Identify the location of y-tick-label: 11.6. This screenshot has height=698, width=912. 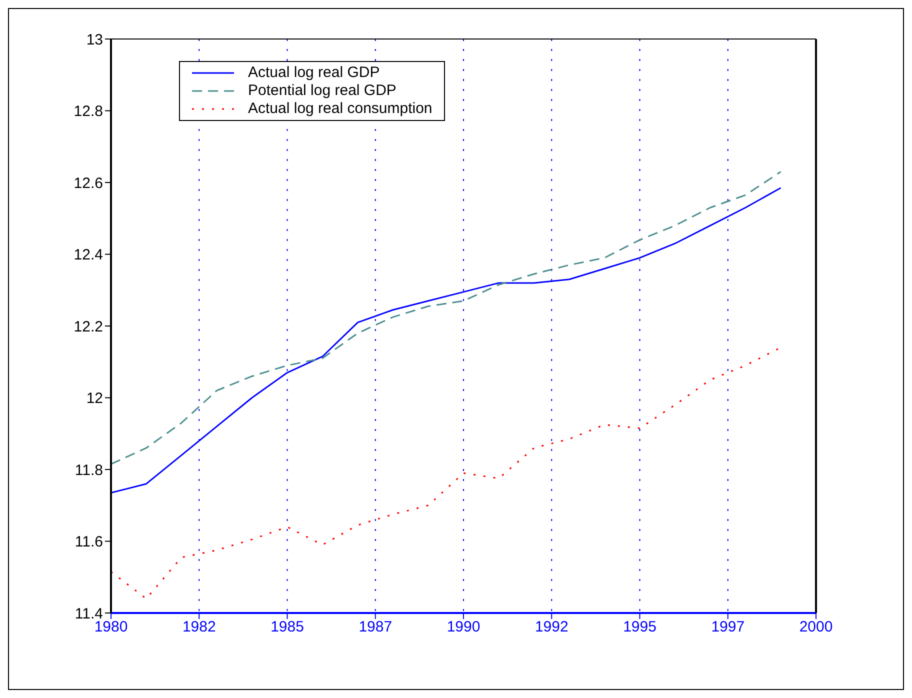
(88, 542).